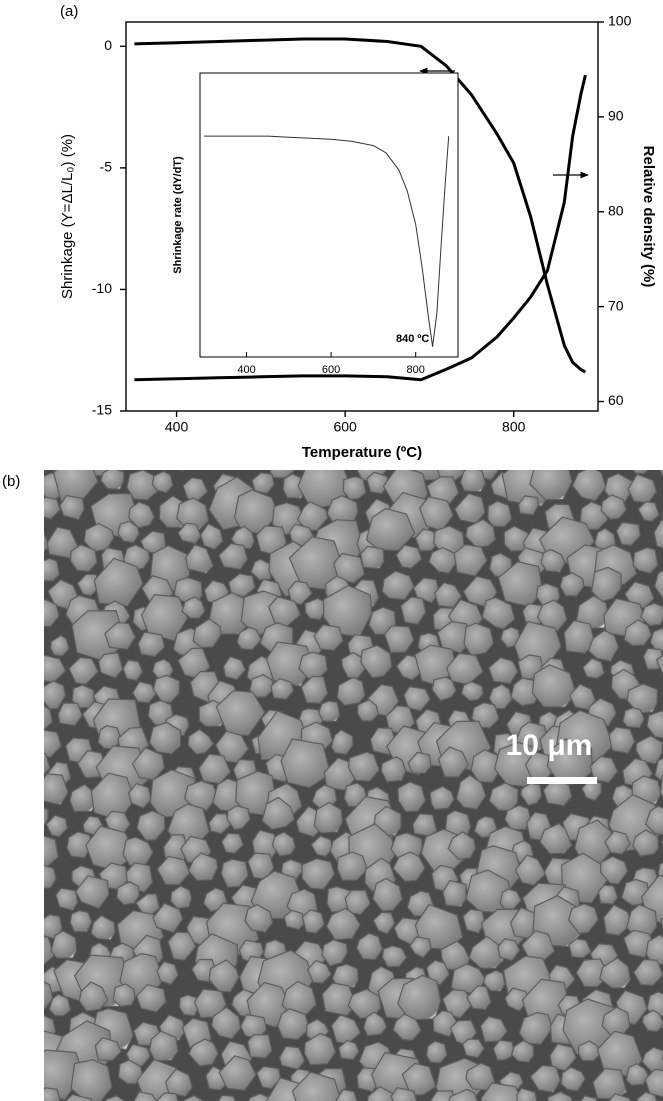 The height and width of the screenshot is (1101, 663). I want to click on panel-b-label-box: (b), so click(11, 481).